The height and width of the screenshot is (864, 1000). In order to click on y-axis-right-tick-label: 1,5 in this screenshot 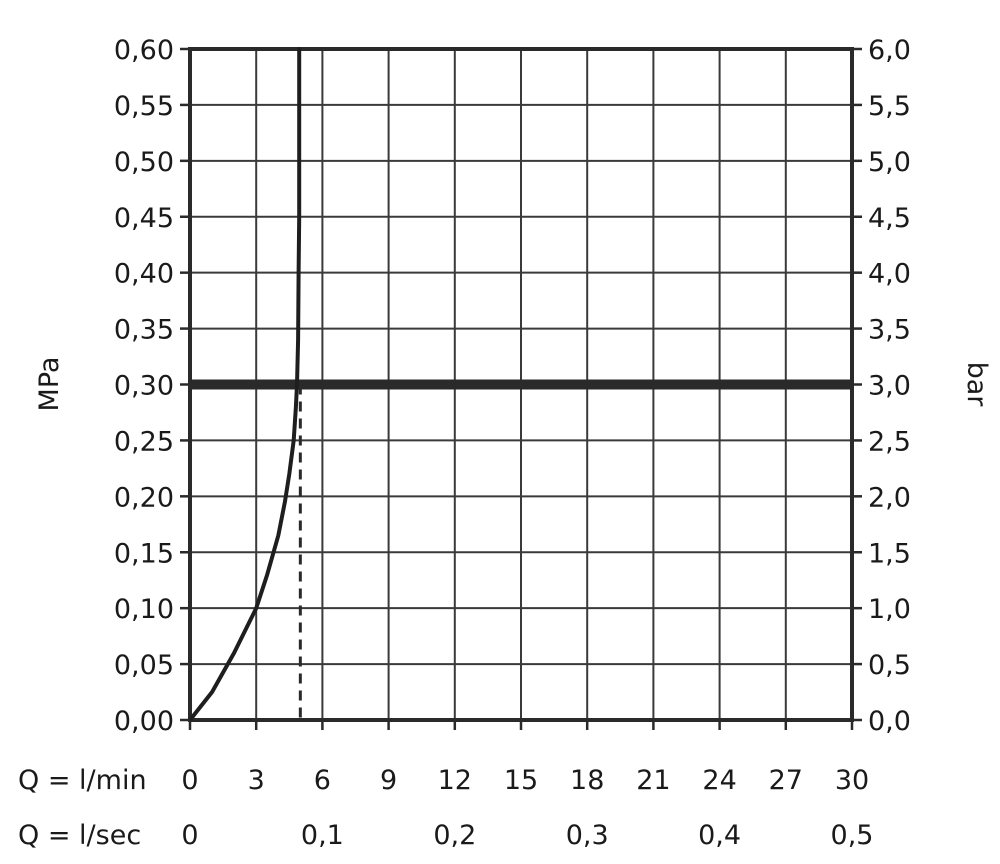, I will do `click(889, 553)`.